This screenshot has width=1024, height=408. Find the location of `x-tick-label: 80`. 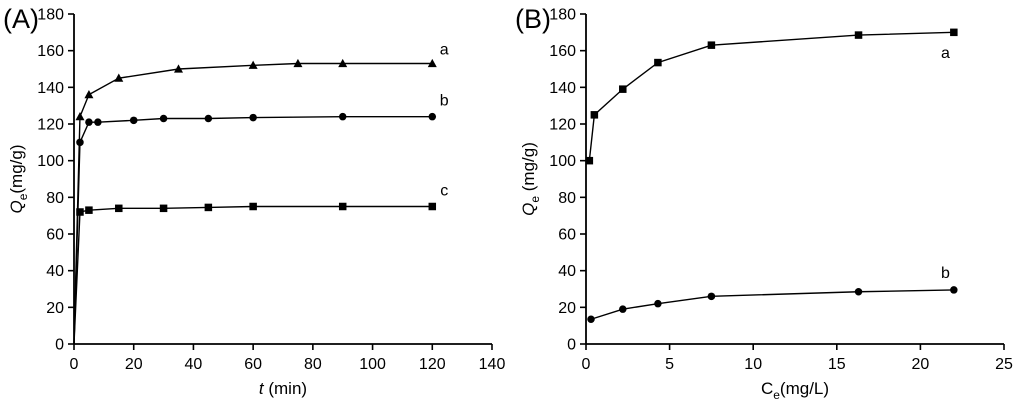

x-tick-label: 80 is located at coordinates (313, 364).